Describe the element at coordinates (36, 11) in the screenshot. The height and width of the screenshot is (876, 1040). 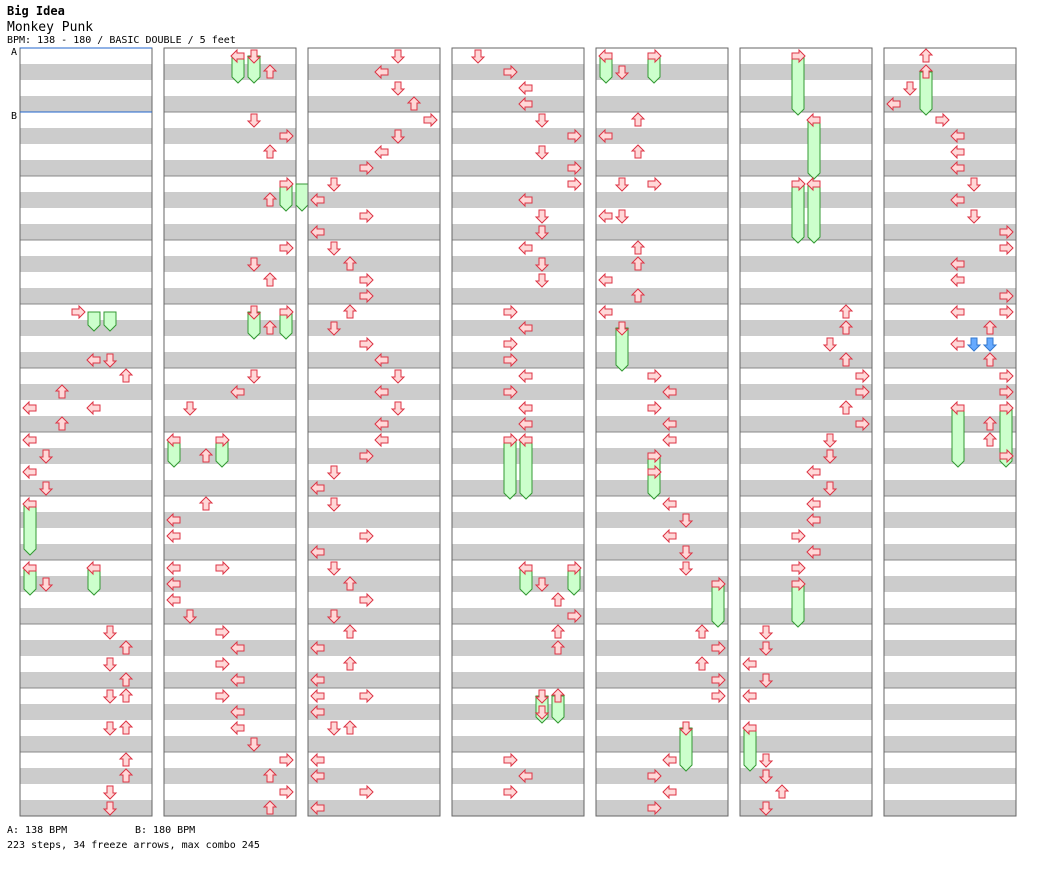
I see `chart-title: Big Idea` at that location.